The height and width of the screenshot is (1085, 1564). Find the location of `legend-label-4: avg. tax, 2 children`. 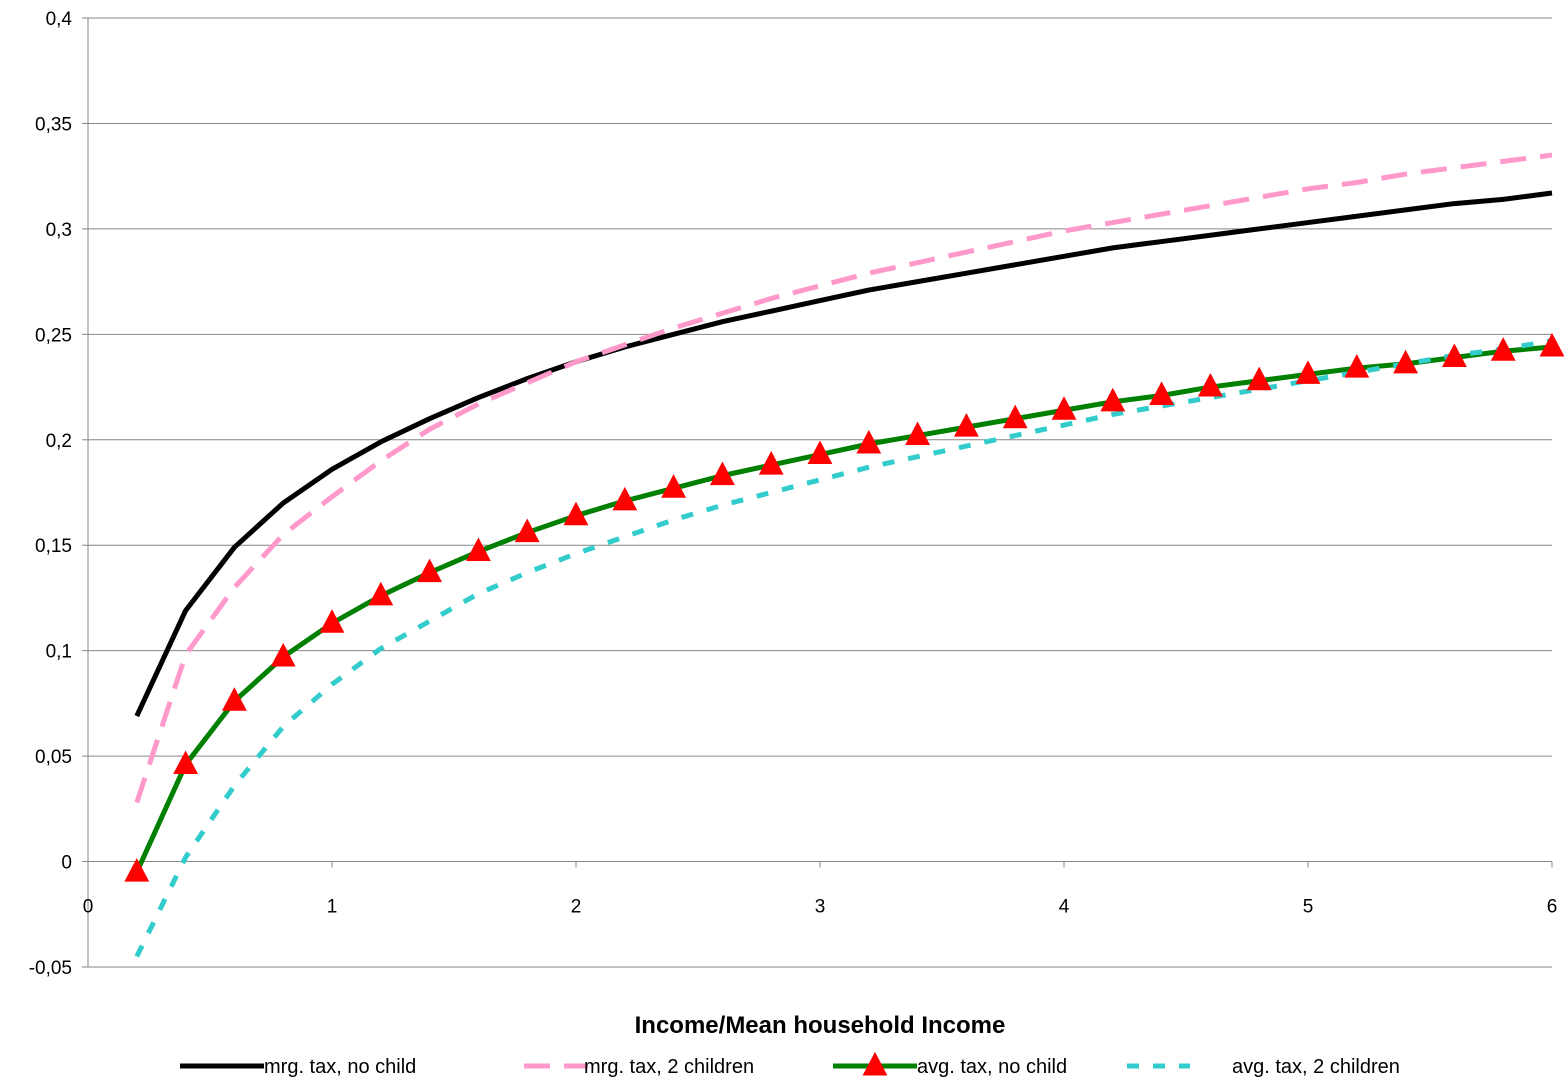

legend-label-4: avg. tax, 2 children is located at coordinates (1316, 1067).